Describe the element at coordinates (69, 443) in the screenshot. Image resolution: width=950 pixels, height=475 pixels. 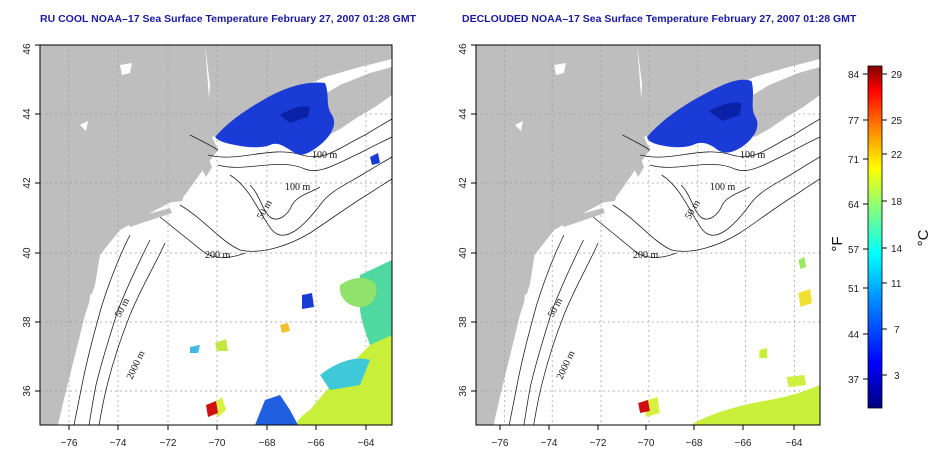
I see `left-lon-tick-76: −76` at that location.